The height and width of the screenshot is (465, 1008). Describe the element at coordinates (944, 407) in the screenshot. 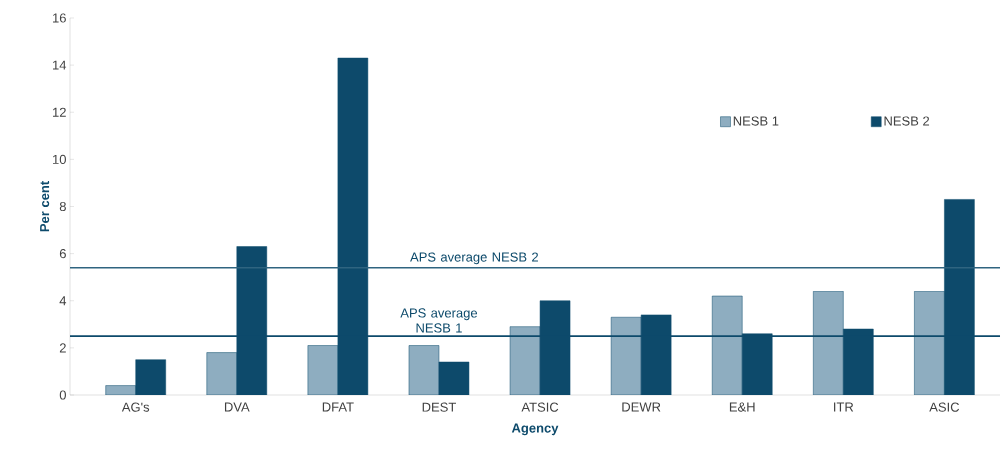

I see `x-tick-label: ASIC` at that location.